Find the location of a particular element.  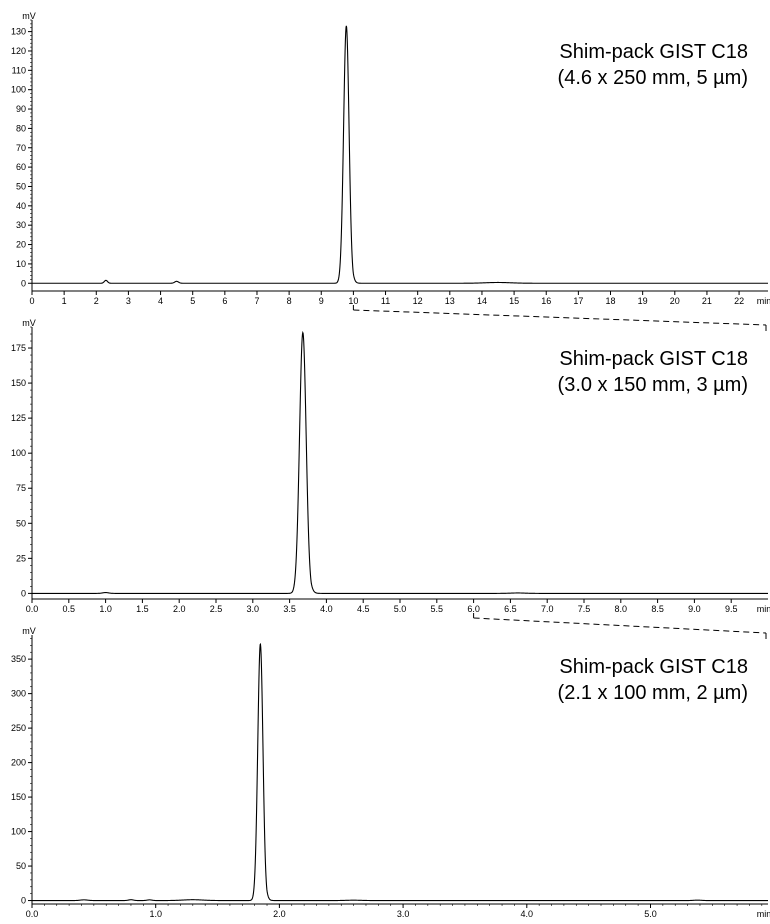

x-tick-label: 2.5 is located at coordinates (216, 609).